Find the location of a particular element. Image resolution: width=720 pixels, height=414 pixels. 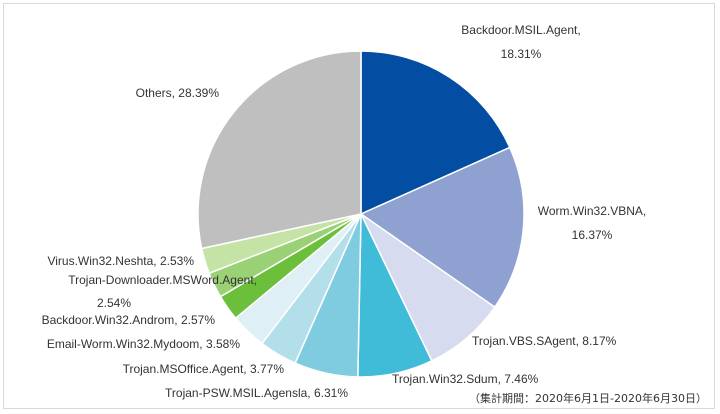

slice-label-backdoor-msil-agent-name: Backdoor.MSIL.Agent, is located at coordinates (520, 30).